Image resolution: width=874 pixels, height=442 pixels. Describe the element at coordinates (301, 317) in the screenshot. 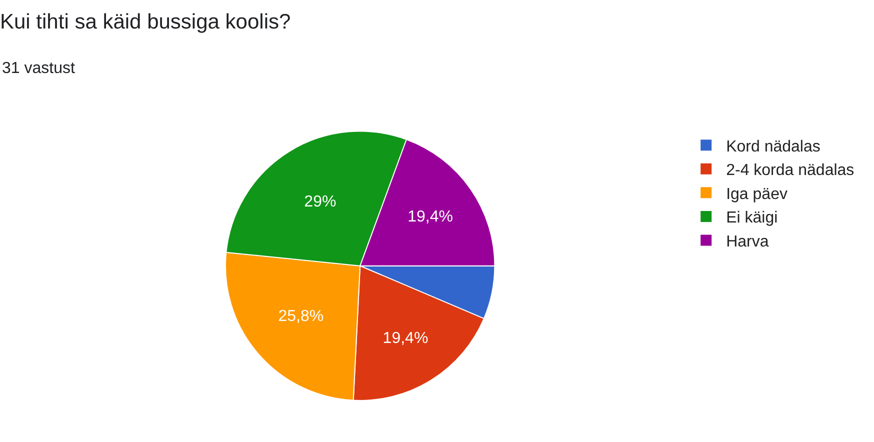

I see `data-label: 25,8%` at that location.